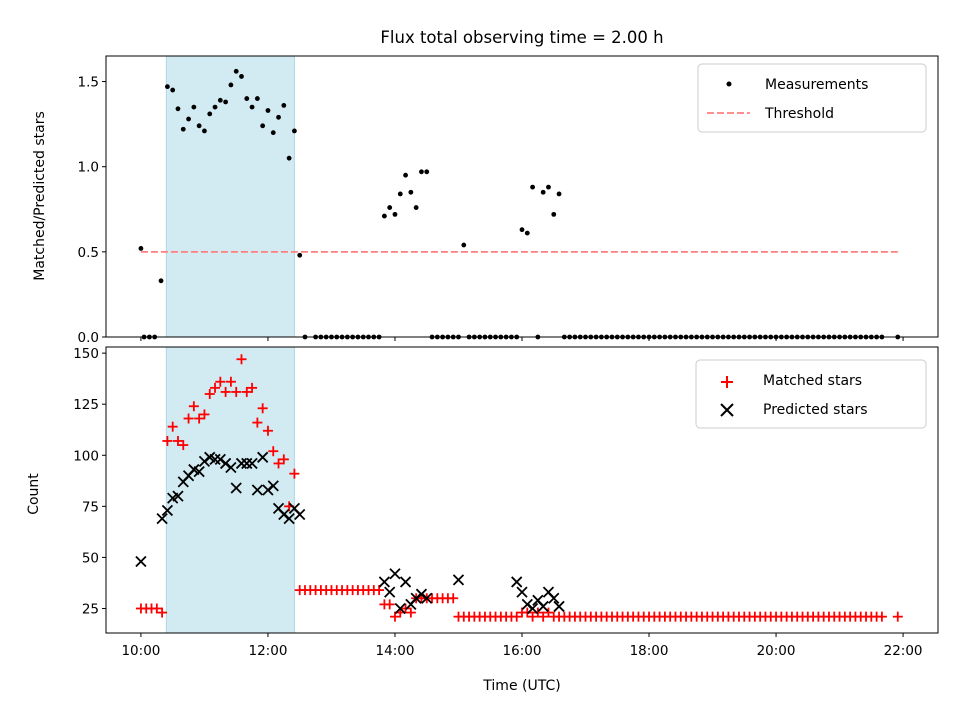  What do you see at coordinates (92, 210) in the screenshot?
I see `top-y-ticks: 0.0 0.5 1.0 1.5` at bounding box center [92, 210].